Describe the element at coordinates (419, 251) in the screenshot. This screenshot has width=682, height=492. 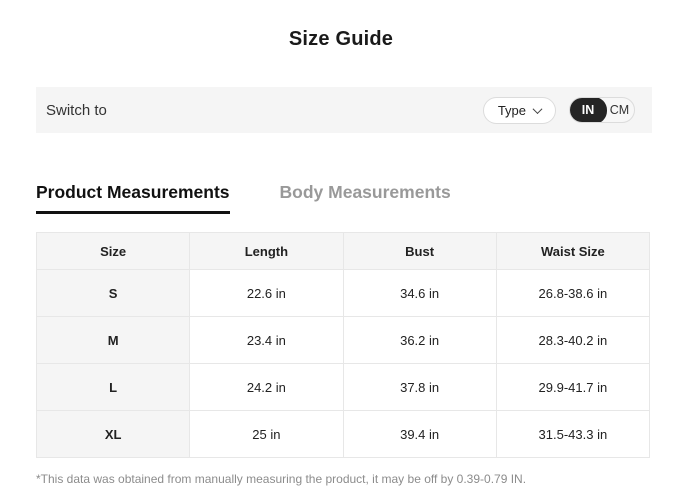
I see `column-header-bust: Bust` at that location.